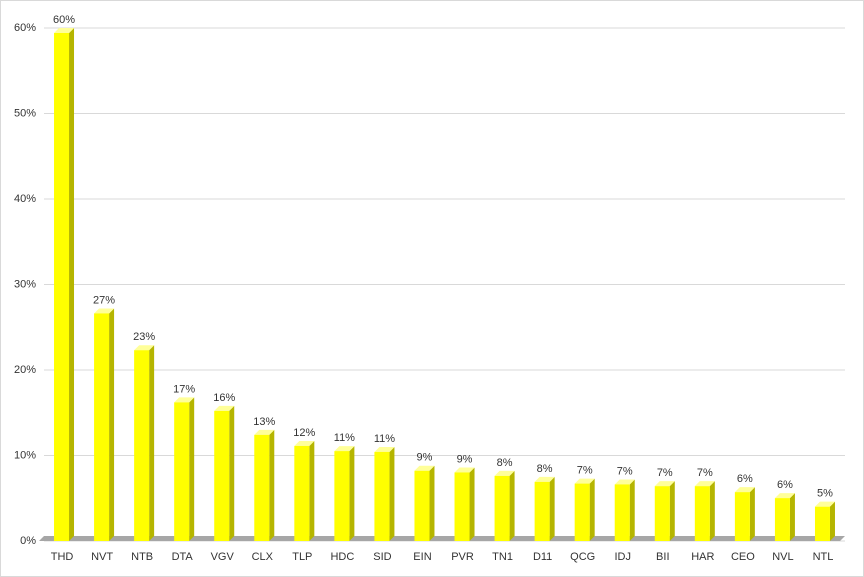 This screenshot has height=577, width=864. Describe the element at coordinates (342, 557) in the screenshot. I see `x-tick-label: HDC` at that location.